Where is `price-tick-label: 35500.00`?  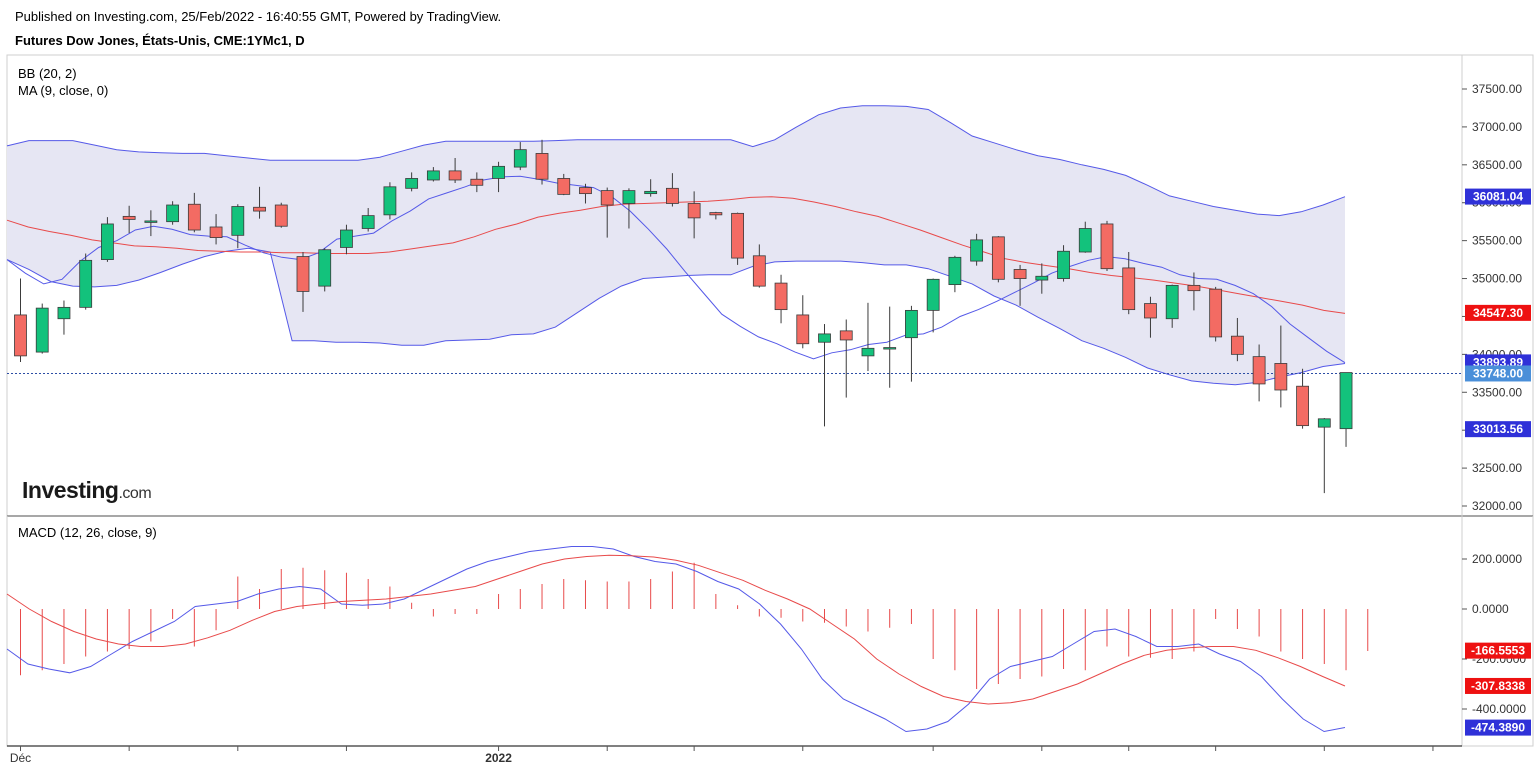
price-tick-label: 35500.00 is located at coordinates (1497, 241).